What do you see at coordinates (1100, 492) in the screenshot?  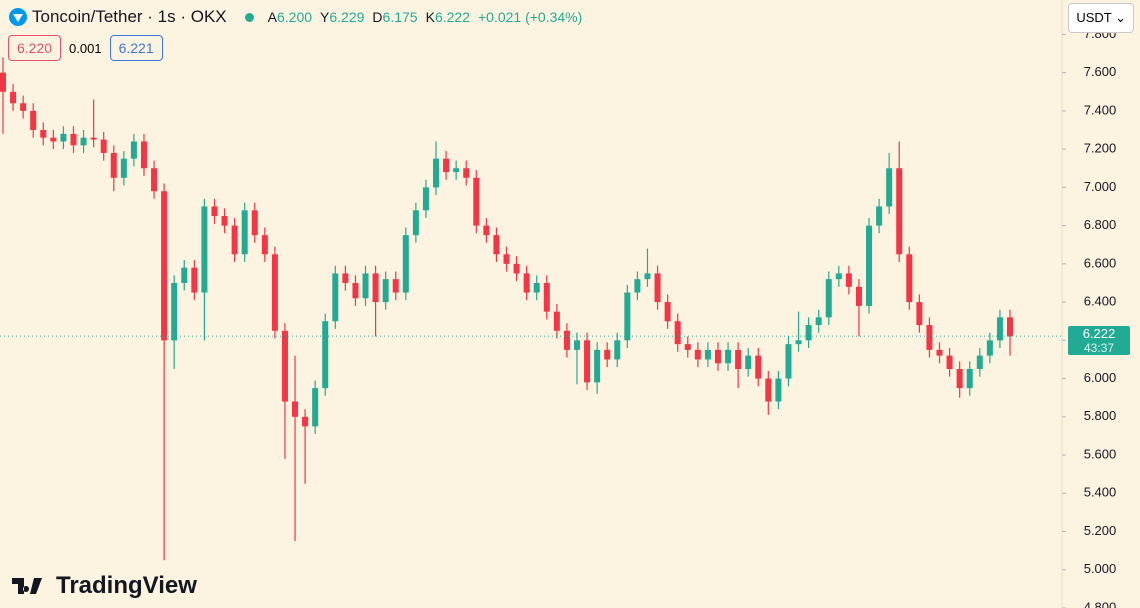 I see `y-tick-label: 5.400` at bounding box center [1100, 492].